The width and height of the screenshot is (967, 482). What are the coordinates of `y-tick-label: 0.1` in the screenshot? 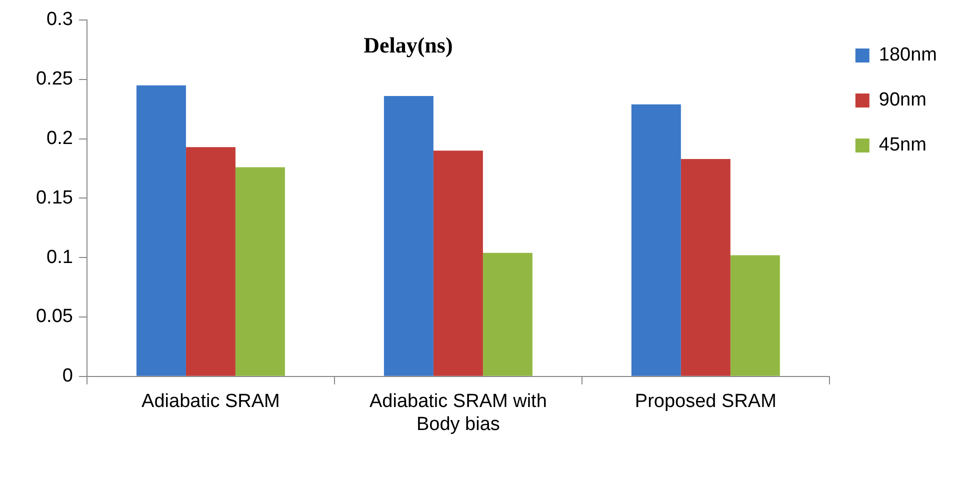 It's located at (59, 257).